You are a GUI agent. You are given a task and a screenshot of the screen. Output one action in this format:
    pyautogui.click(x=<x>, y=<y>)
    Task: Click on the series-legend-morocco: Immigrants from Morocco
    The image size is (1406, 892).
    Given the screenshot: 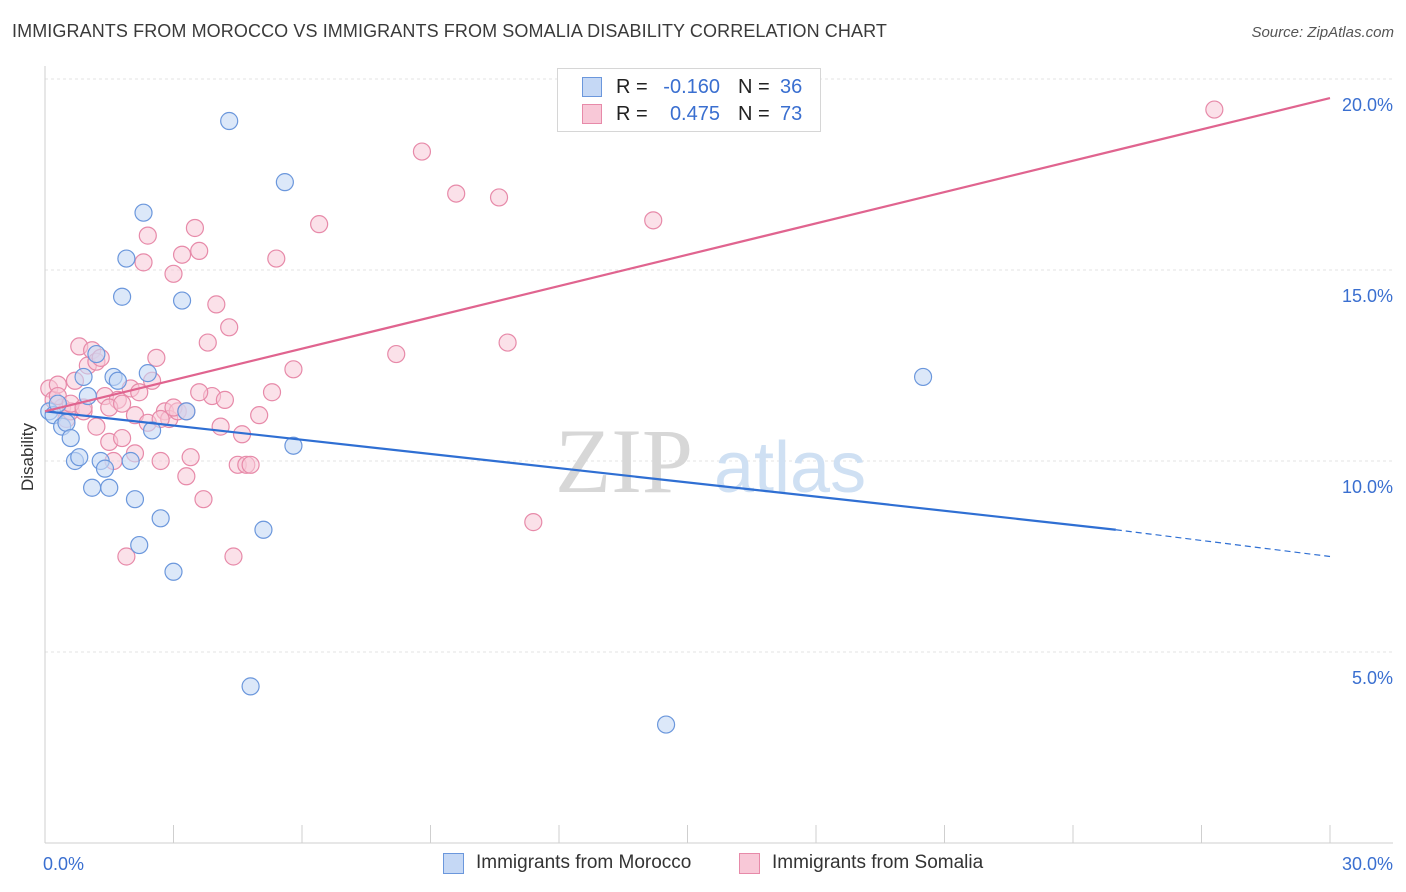 What is the action you would take?
    pyautogui.click(x=567, y=863)
    